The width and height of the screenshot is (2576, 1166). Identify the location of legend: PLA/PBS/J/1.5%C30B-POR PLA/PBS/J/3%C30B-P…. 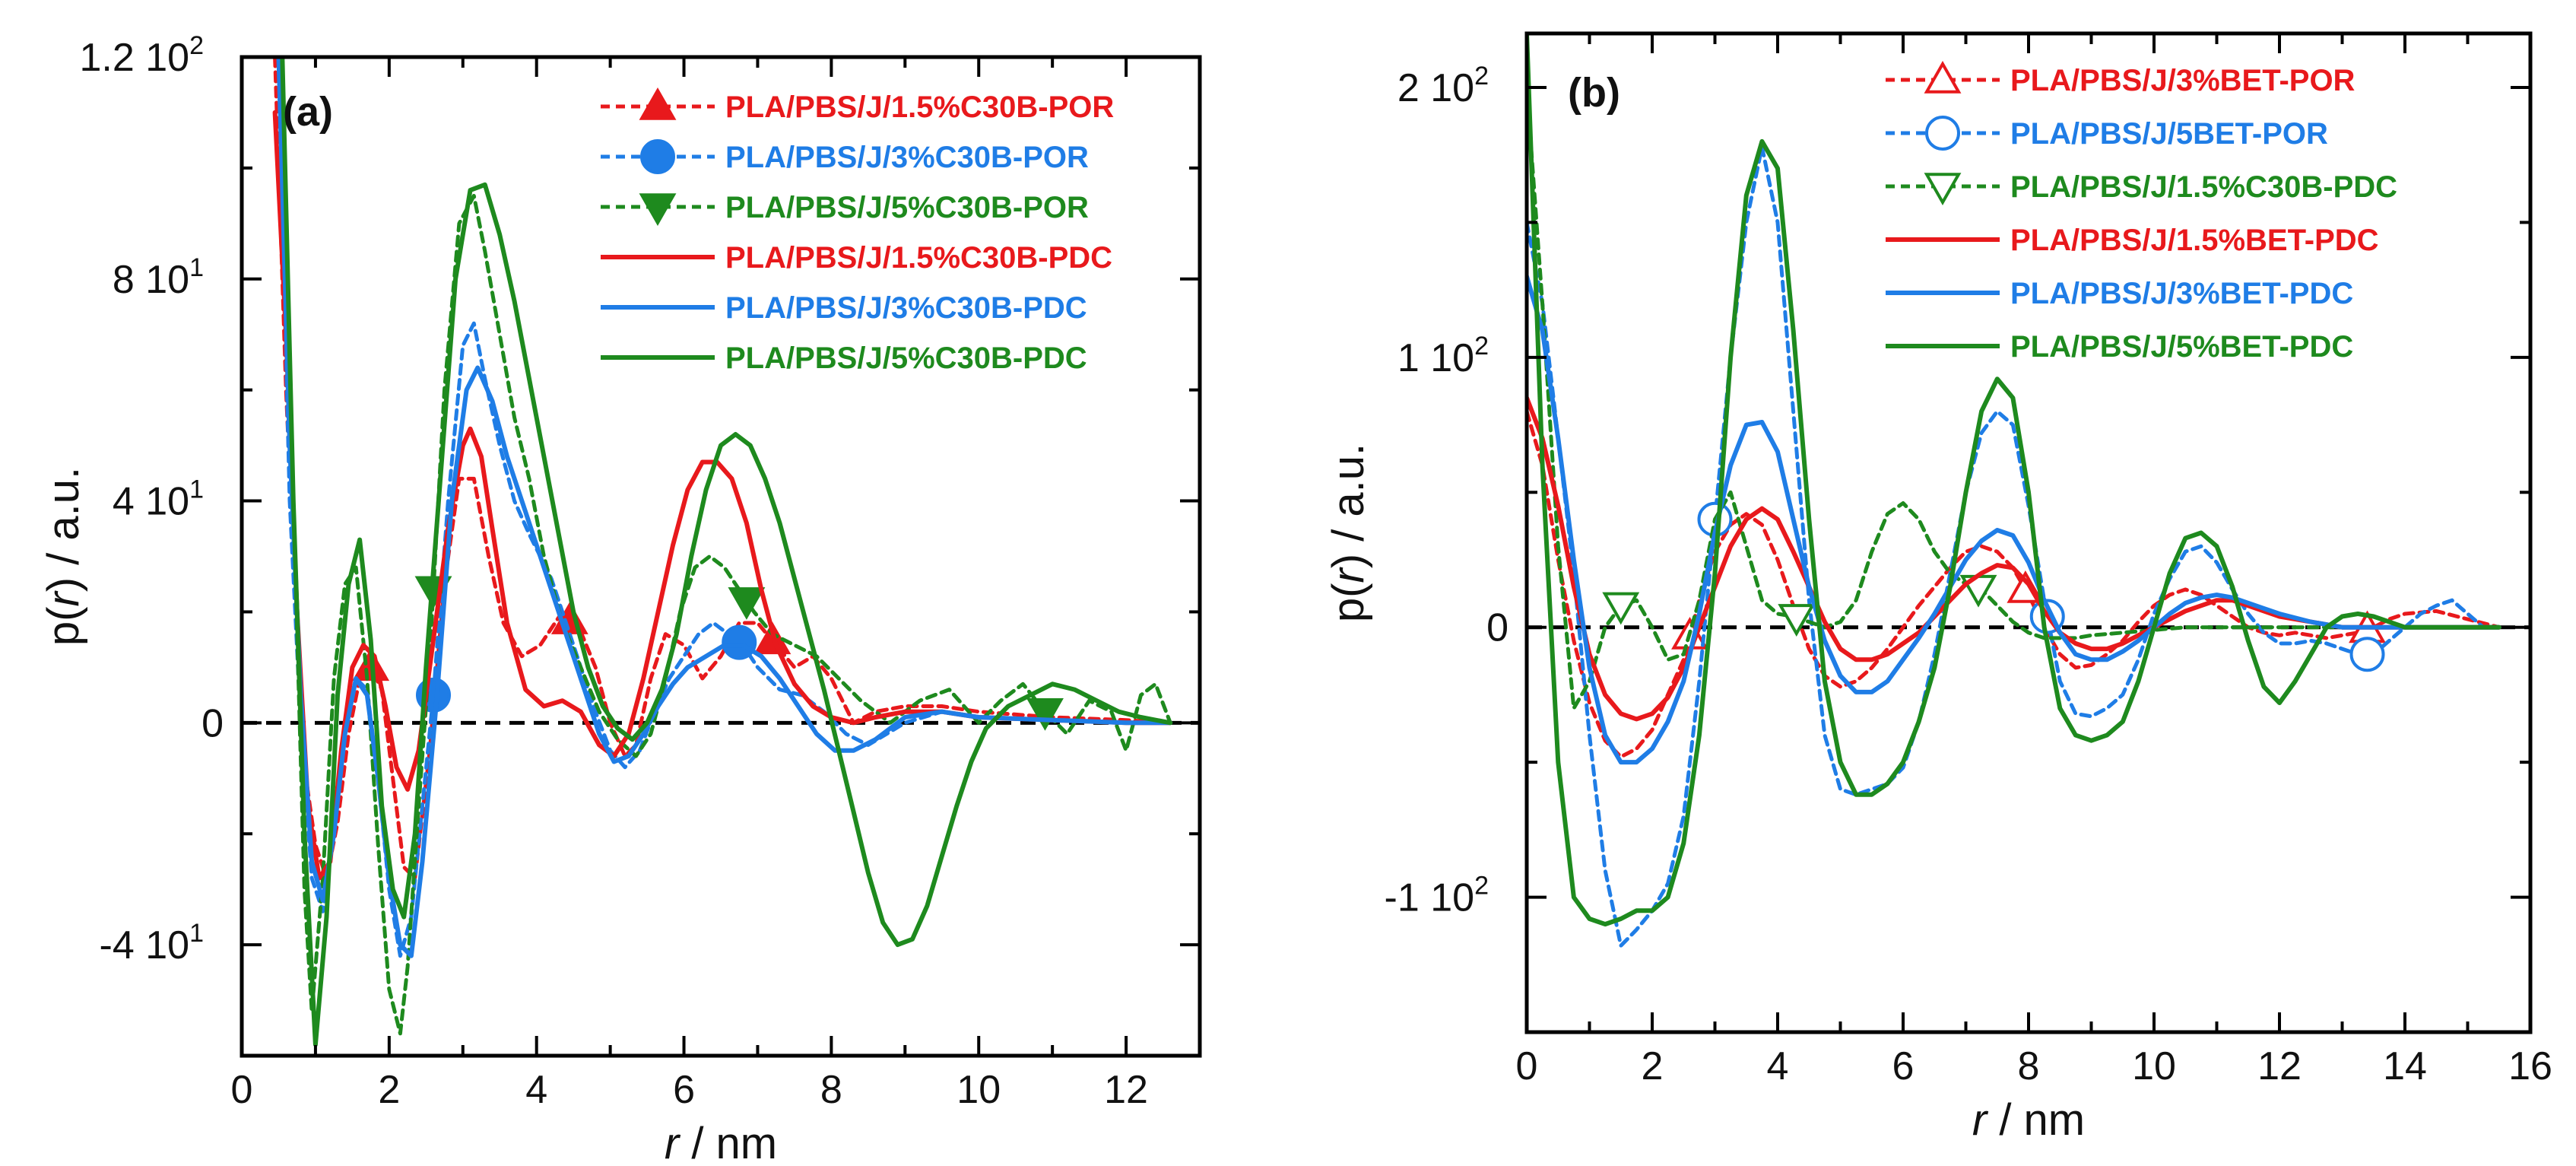
(857, 231).